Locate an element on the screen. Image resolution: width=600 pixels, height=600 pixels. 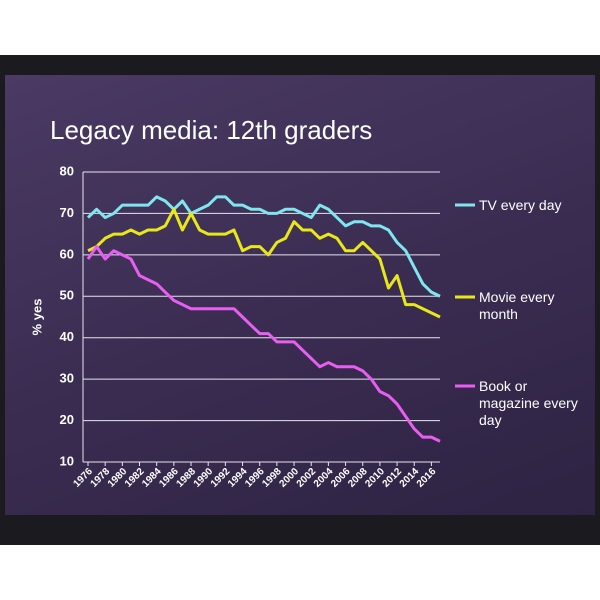
y-tick-label: 70 is located at coordinates (67, 212).